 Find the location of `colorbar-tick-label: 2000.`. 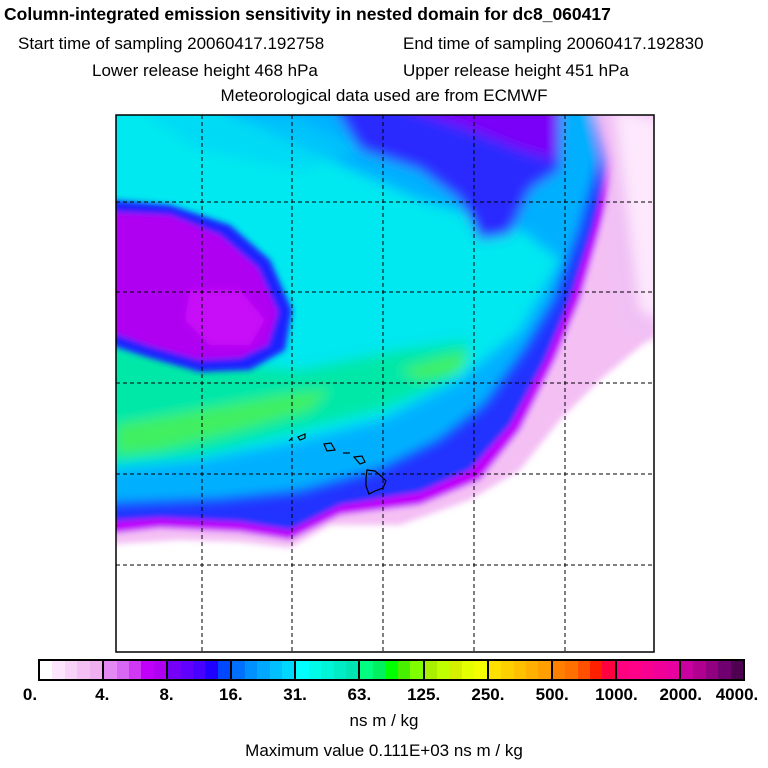

colorbar-tick-label: 2000. is located at coordinates (680, 694).